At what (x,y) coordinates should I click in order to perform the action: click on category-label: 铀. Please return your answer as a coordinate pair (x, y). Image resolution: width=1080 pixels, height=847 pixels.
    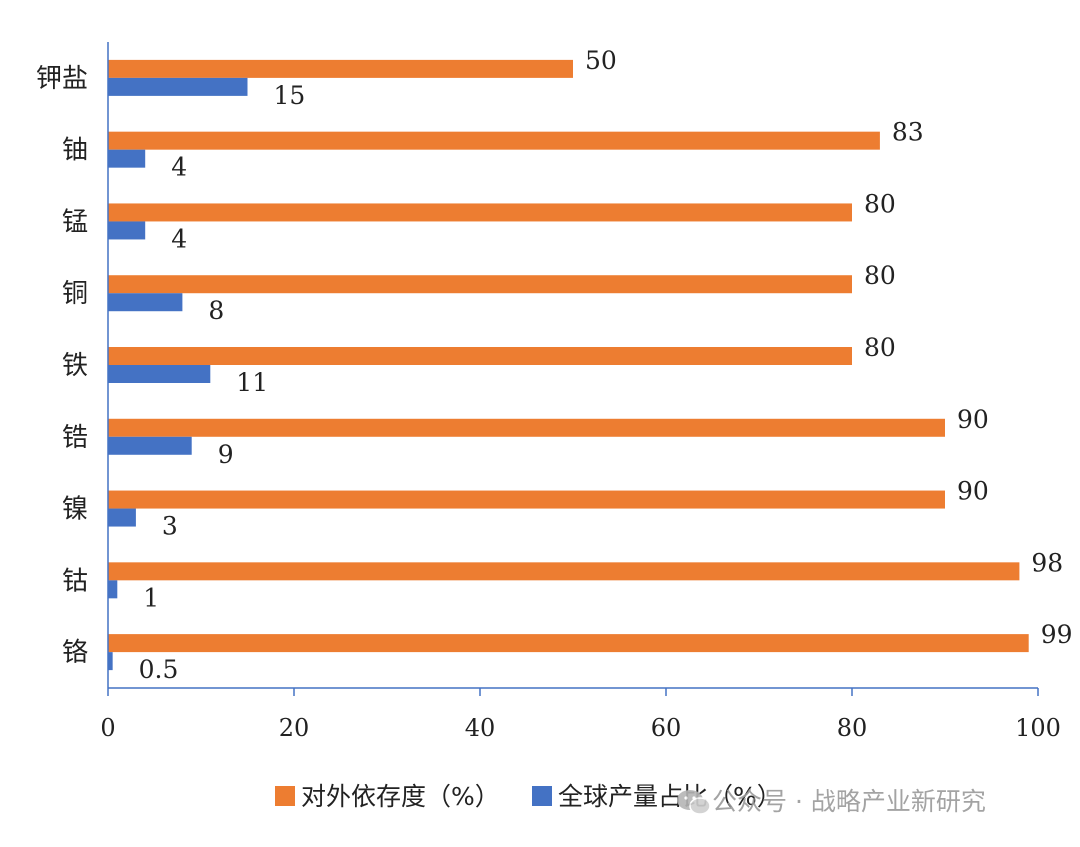
    Looking at the image, I should click on (75, 151).